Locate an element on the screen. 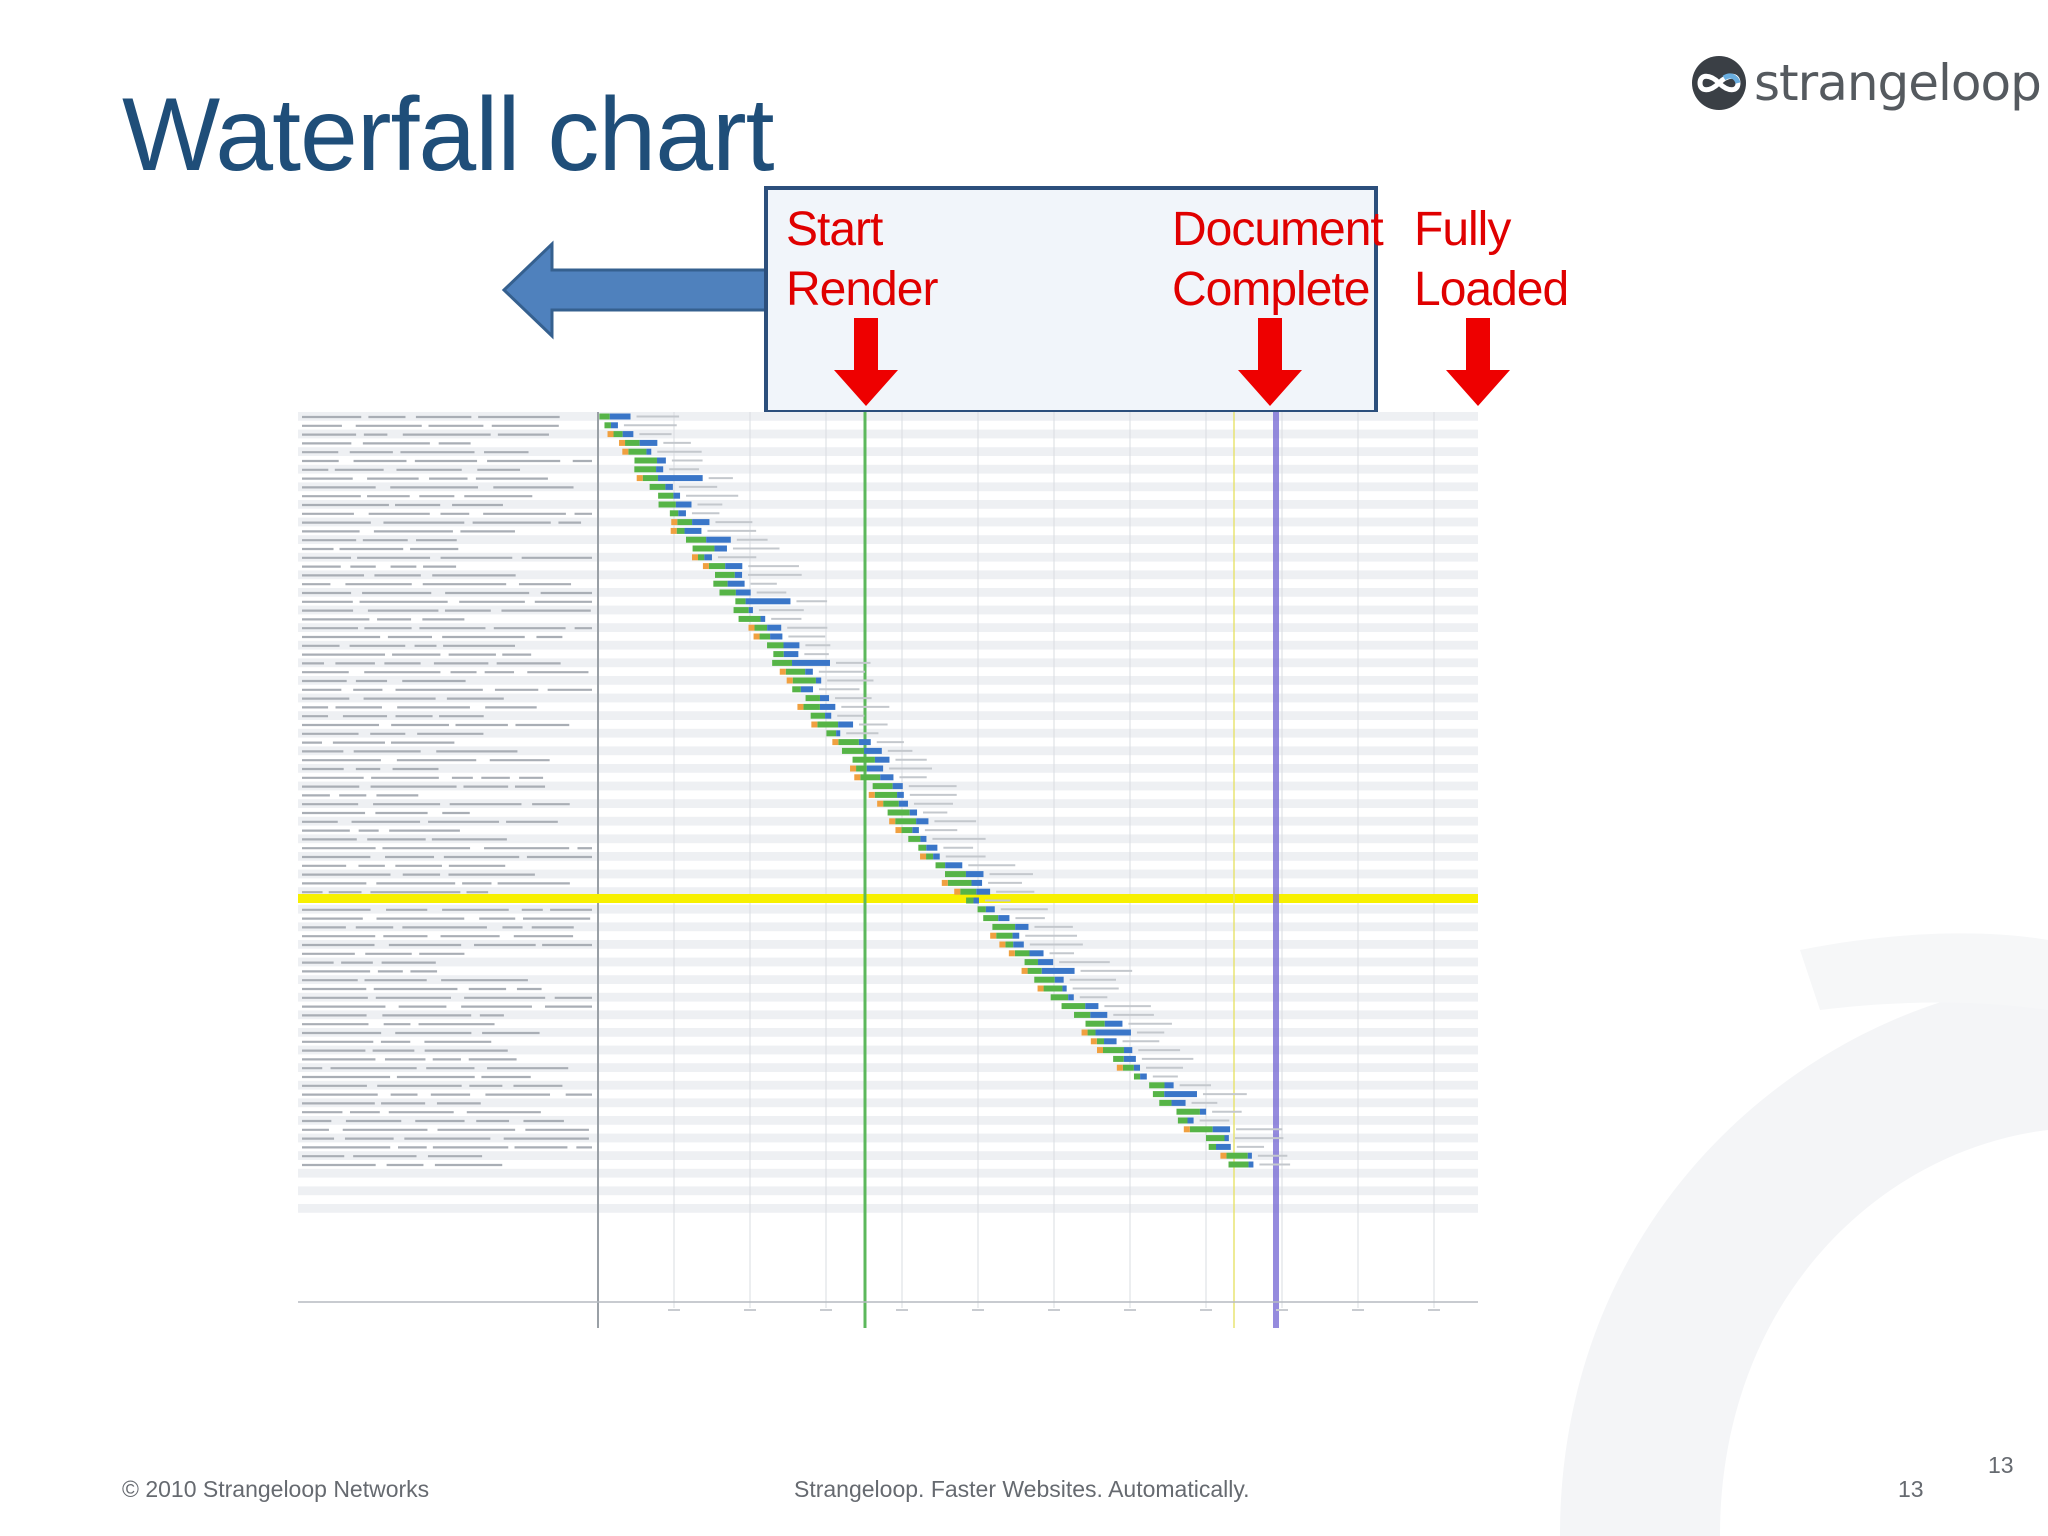  footer-copyright: © 2010 Strangeloop Networks is located at coordinates (276, 1489).